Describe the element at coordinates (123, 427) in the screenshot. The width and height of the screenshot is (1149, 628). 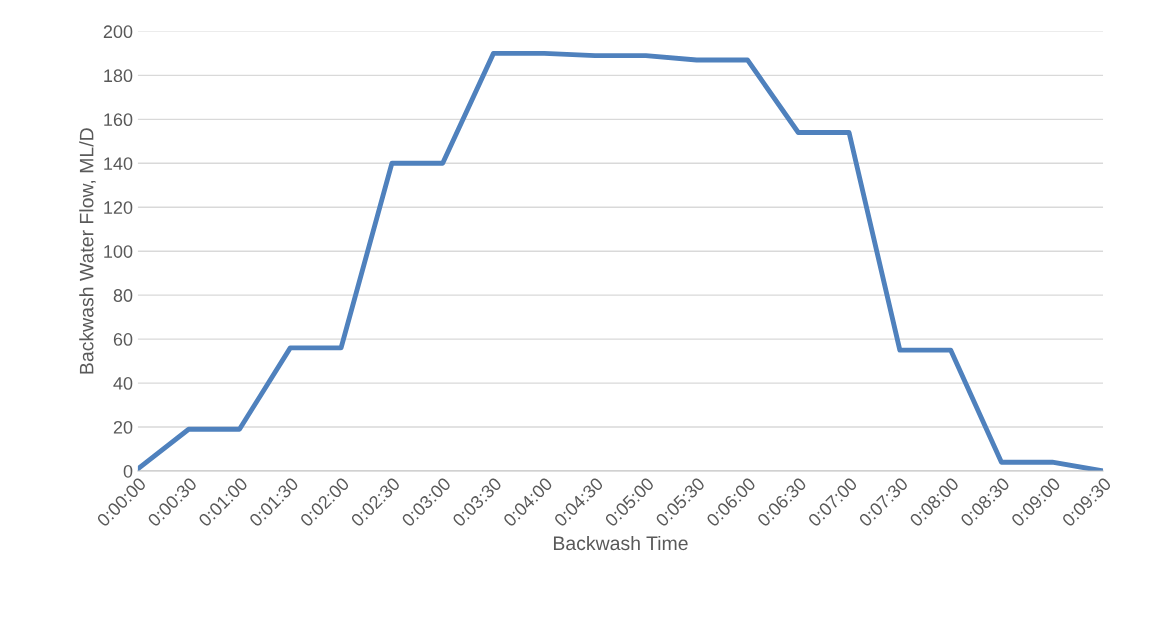
I see `y-tick-label: 20` at that location.